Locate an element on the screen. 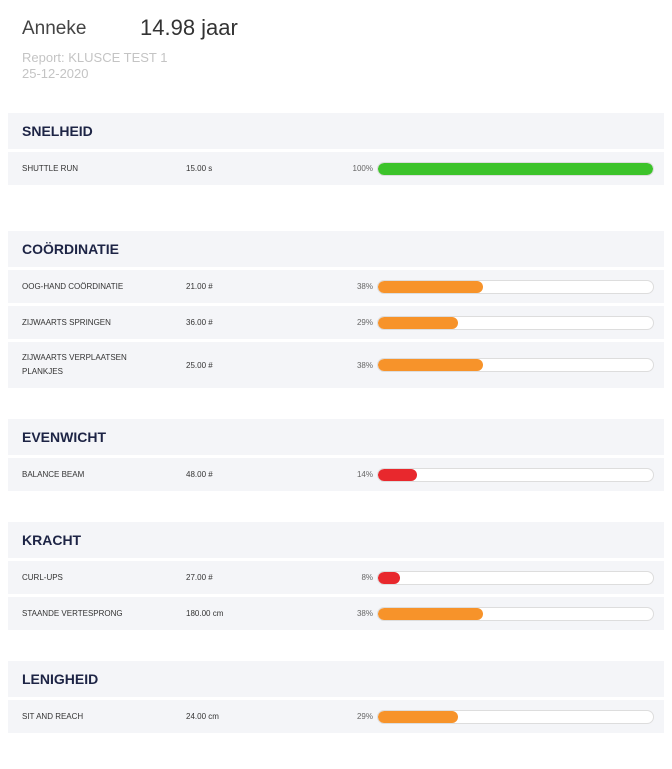 Image resolution: width=672 pixels, height=769 pixels. section: SNELHEID SHUTTLE RUN 15.00 s 100% is located at coordinates (336, 149).